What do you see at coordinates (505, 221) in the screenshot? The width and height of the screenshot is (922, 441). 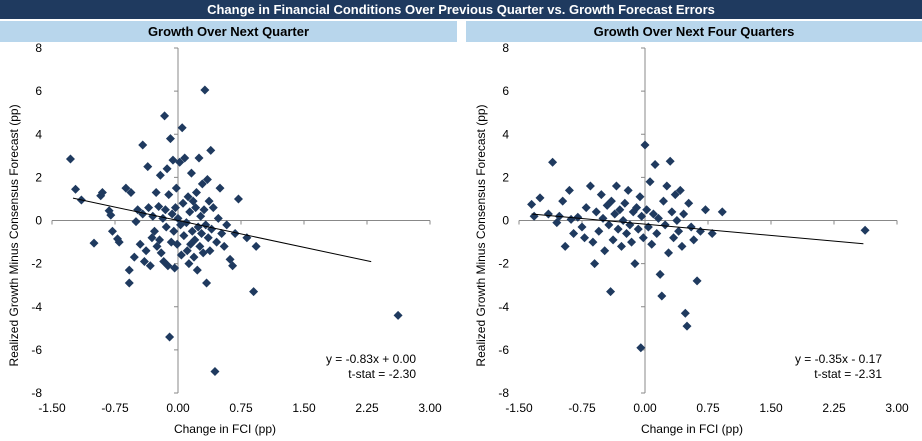 I see `y-tick-label: 0` at bounding box center [505, 221].